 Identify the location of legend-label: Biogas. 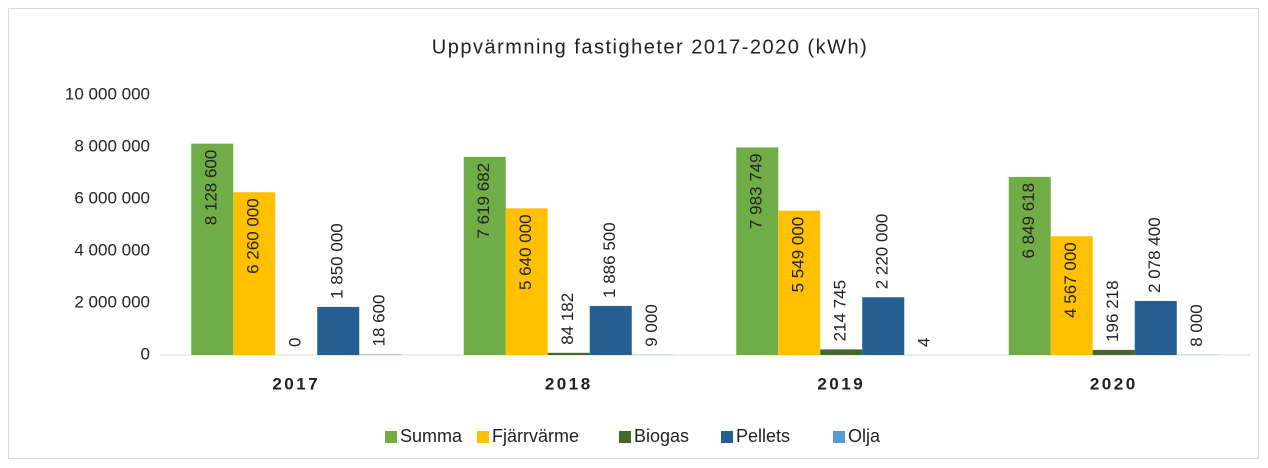
(661, 436).